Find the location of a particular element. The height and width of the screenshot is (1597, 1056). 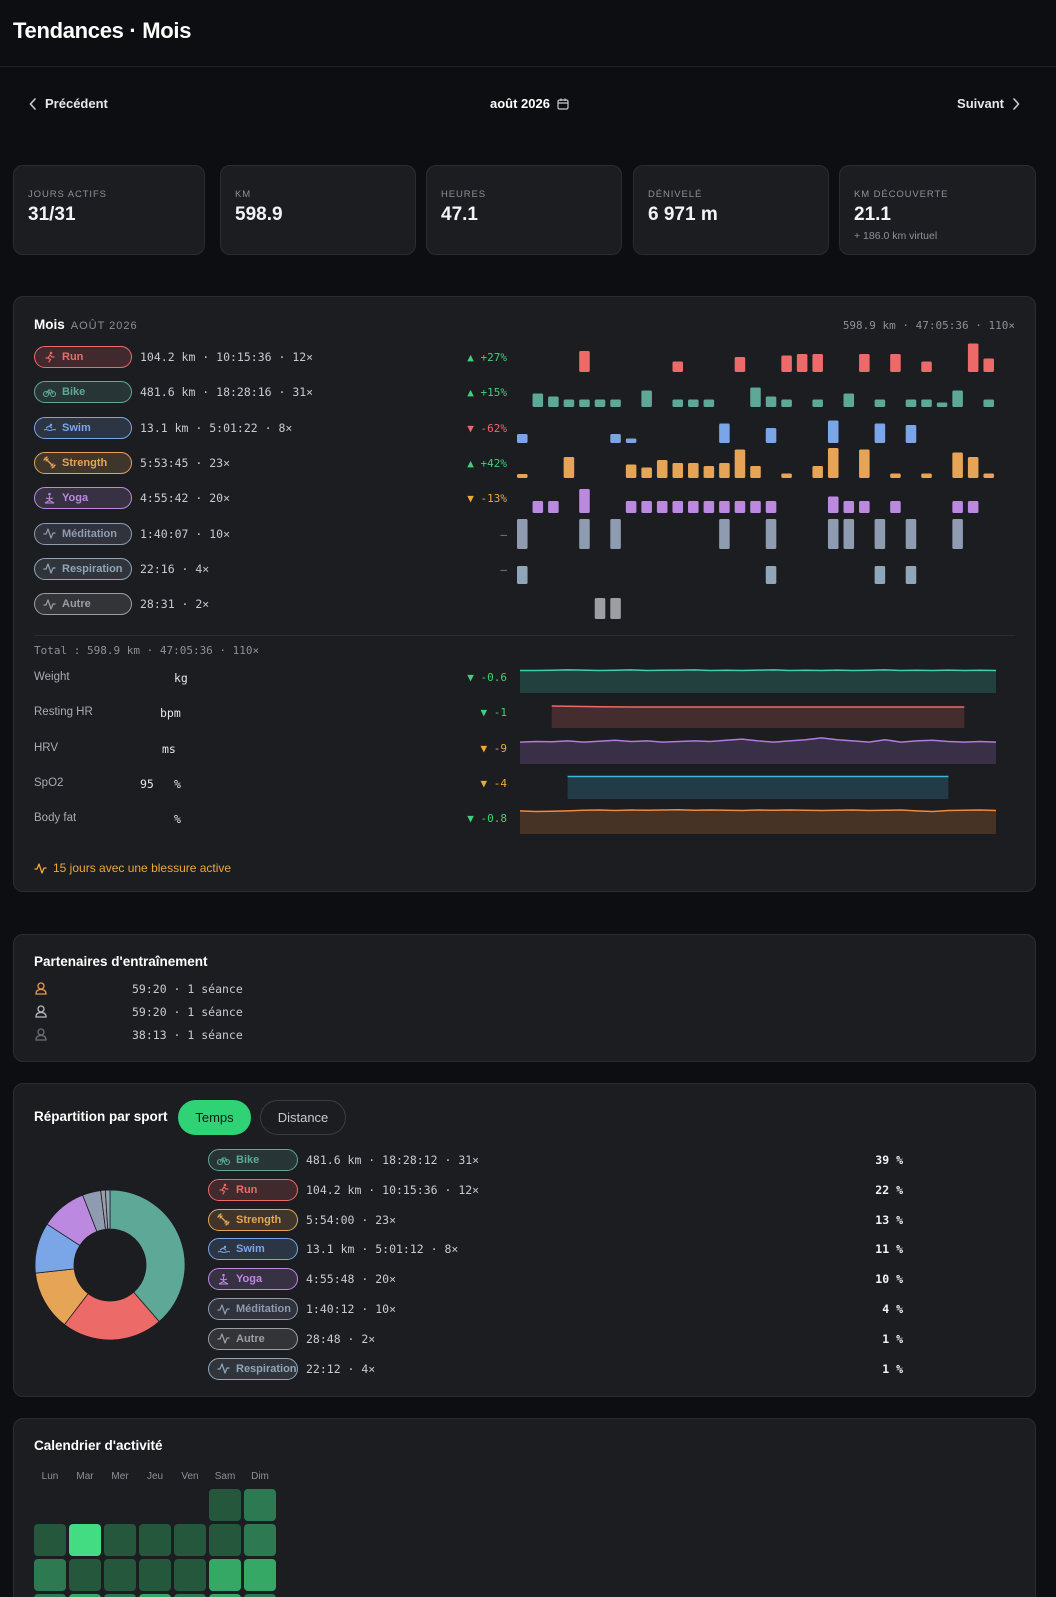

donut-slice-respiration is located at coordinates (107, 1209).